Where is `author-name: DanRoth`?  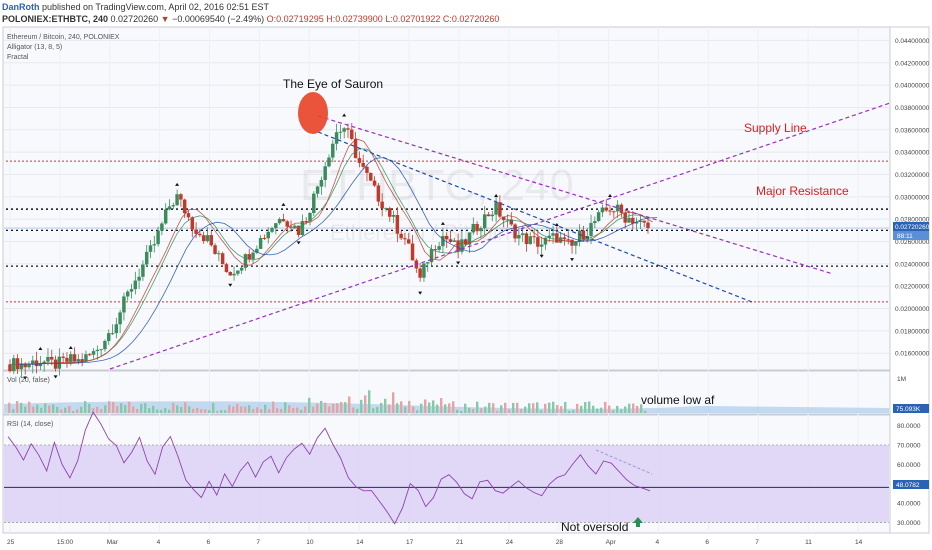 author-name: DanRoth is located at coordinates (21, 7).